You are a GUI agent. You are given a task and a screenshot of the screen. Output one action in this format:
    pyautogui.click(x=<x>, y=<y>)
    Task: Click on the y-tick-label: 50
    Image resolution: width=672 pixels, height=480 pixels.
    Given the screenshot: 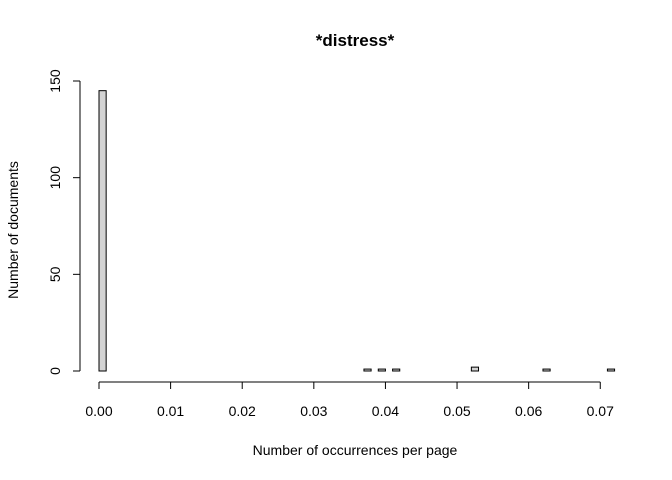 What is the action you would take?
    pyautogui.click(x=55, y=274)
    